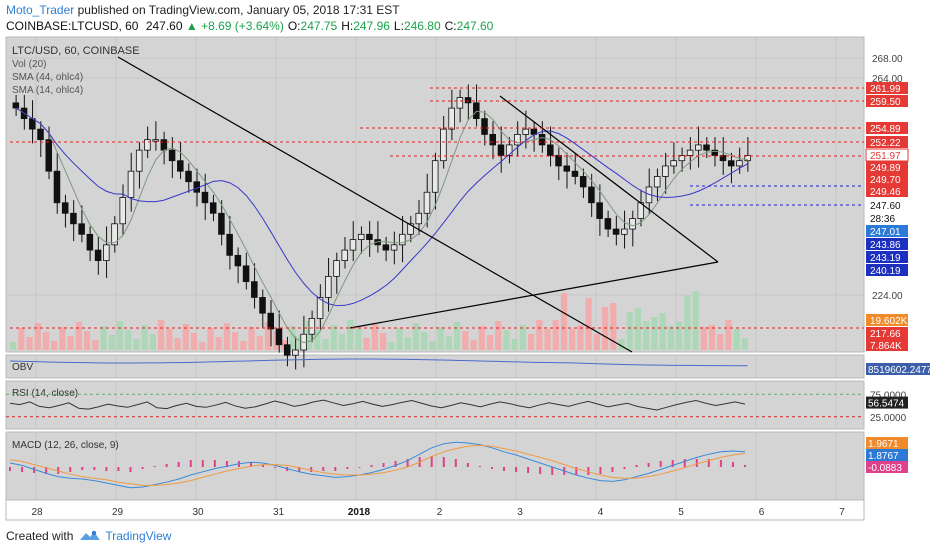  What do you see at coordinates (378, 362) in the screenshot?
I see `obv-line` at bounding box center [378, 362].